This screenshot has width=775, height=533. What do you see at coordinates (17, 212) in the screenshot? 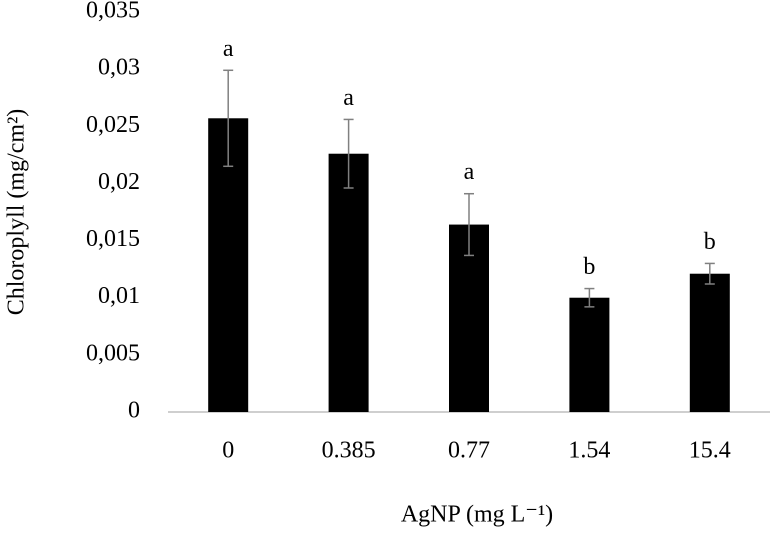
I see `y-axis-title: Chloroplyll (mg/cm²)` at bounding box center [17, 212].